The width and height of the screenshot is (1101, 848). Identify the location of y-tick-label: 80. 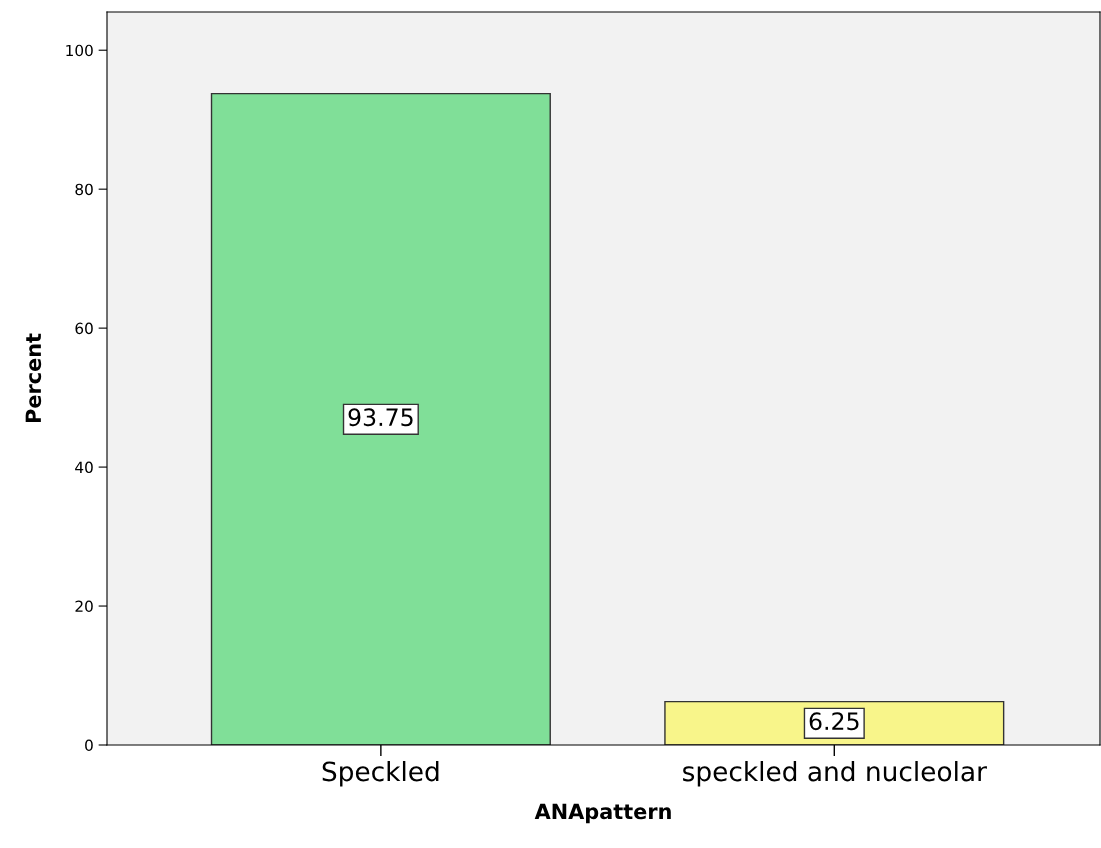
(84, 189).